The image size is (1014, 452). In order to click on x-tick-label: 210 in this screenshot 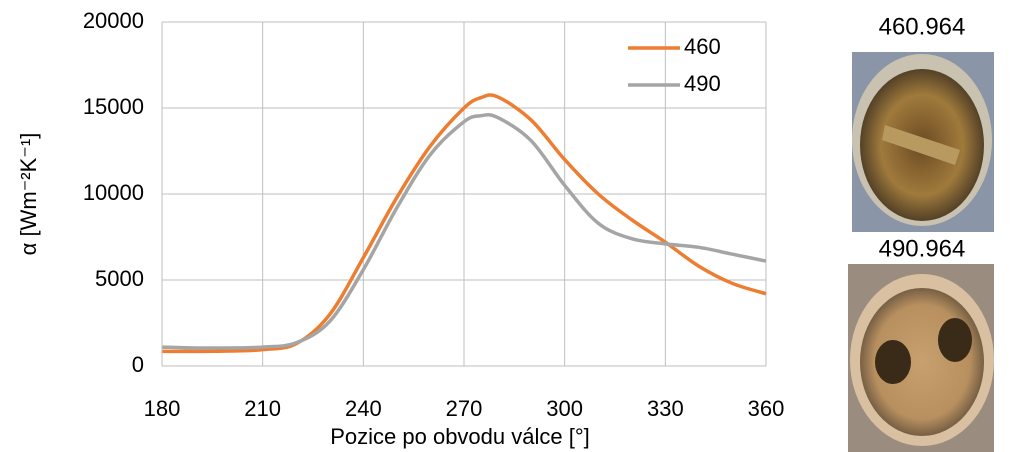, I will do `click(262, 408)`.